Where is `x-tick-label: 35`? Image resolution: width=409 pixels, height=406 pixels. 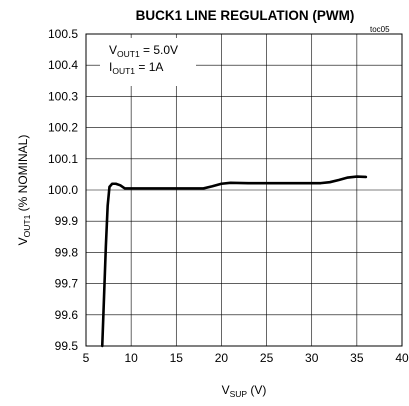 x-tick-label: 35 is located at coordinates (357, 358).